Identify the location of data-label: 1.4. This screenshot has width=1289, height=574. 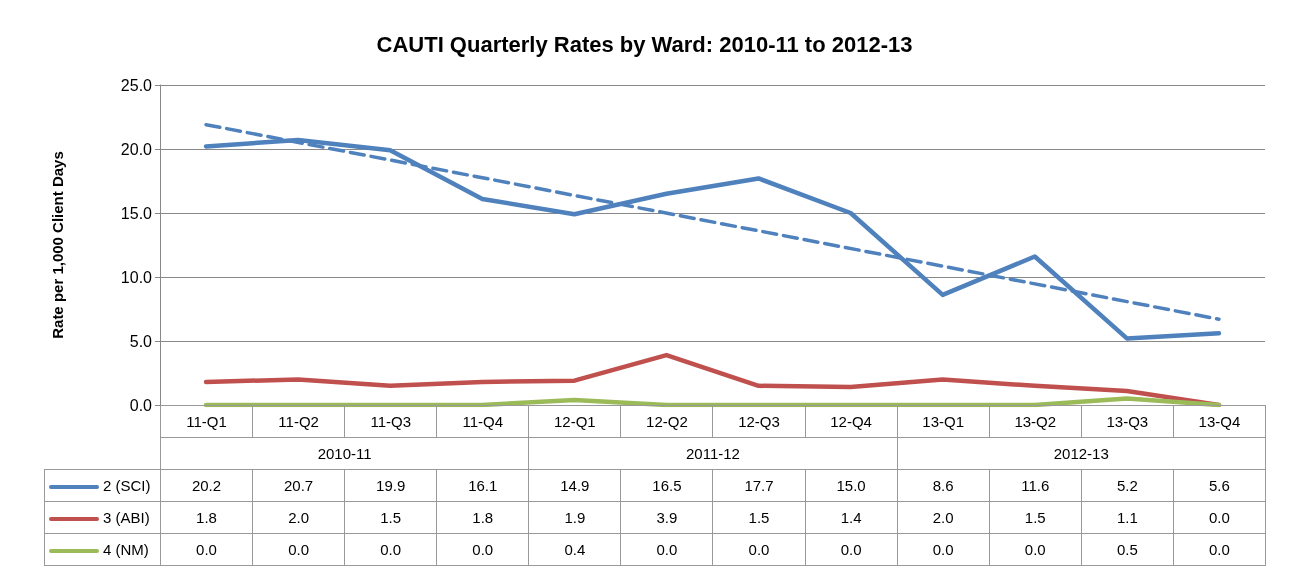
(851, 517).